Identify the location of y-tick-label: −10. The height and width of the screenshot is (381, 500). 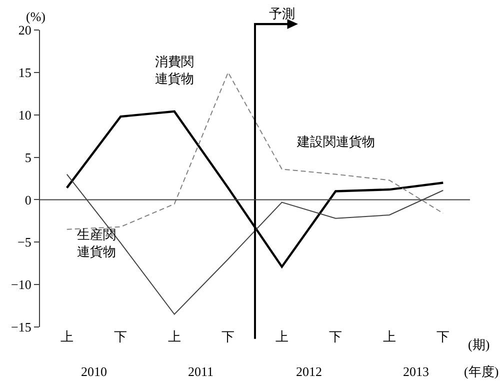
(21, 284).